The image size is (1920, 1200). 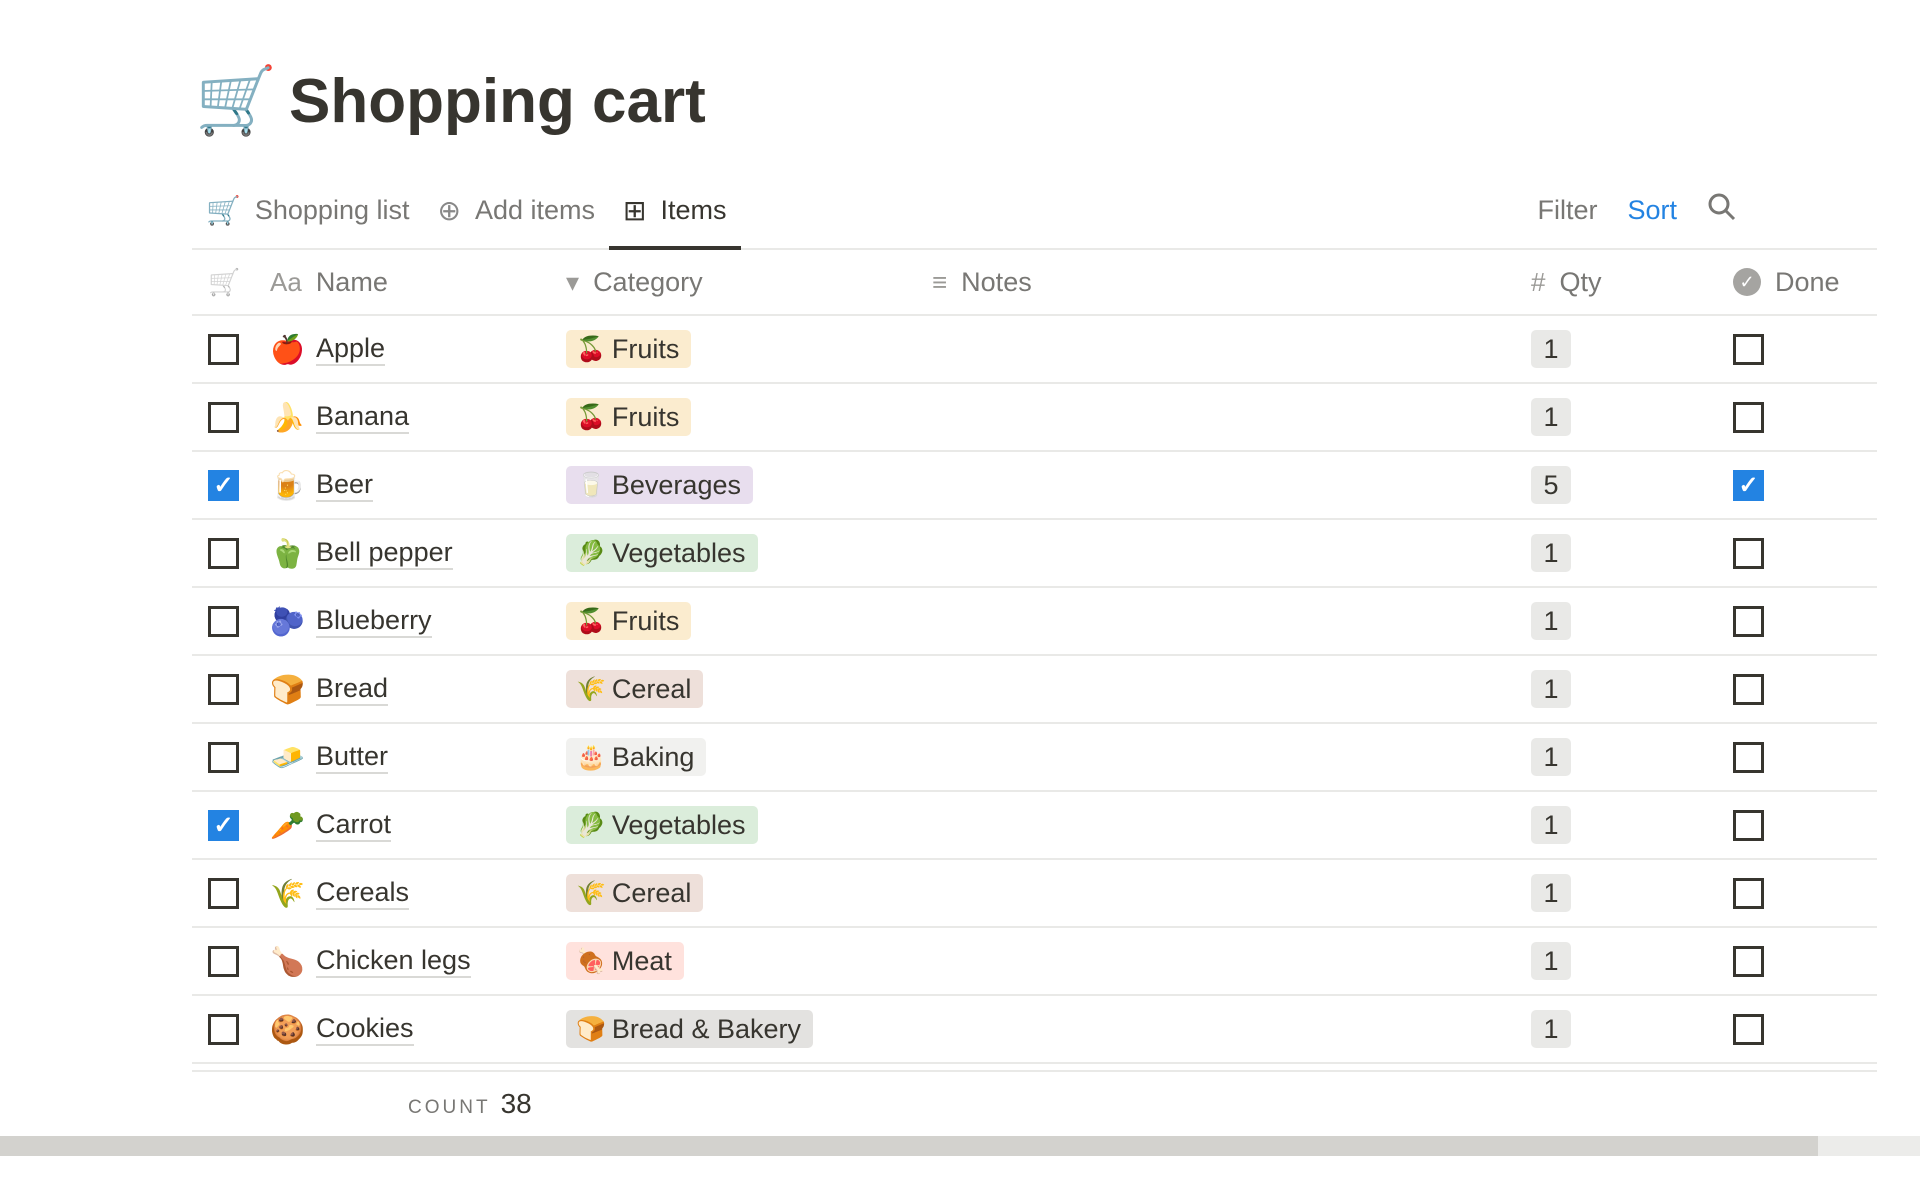 I want to click on table-footer-divider, so click(x=1034, y=1071).